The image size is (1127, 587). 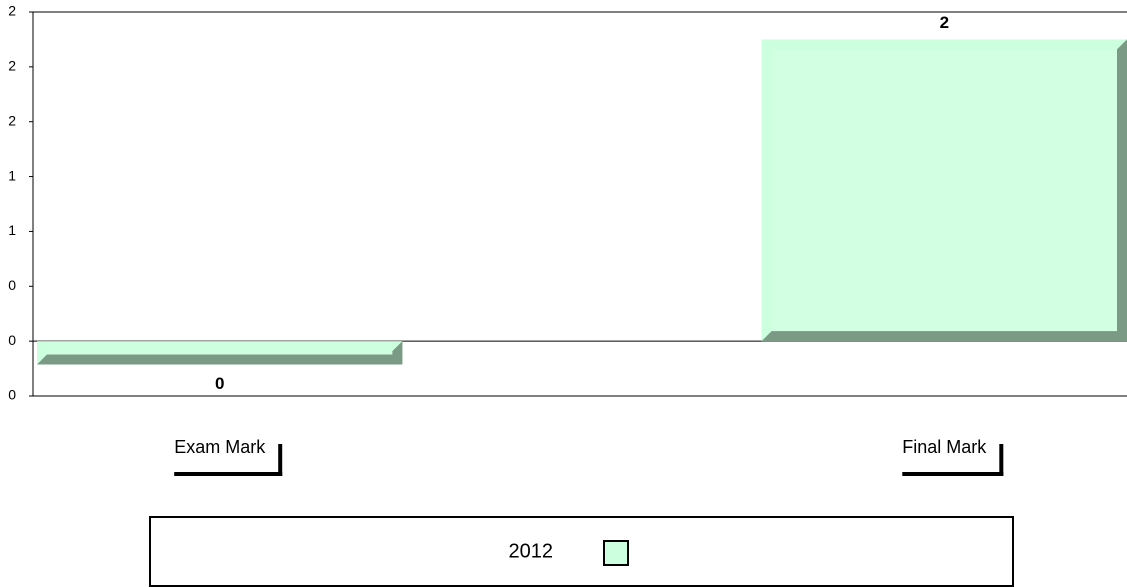 What do you see at coordinates (220, 447) in the screenshot?
I see `x-tick-label: Exam Mark` at bounding box center [220, 447].